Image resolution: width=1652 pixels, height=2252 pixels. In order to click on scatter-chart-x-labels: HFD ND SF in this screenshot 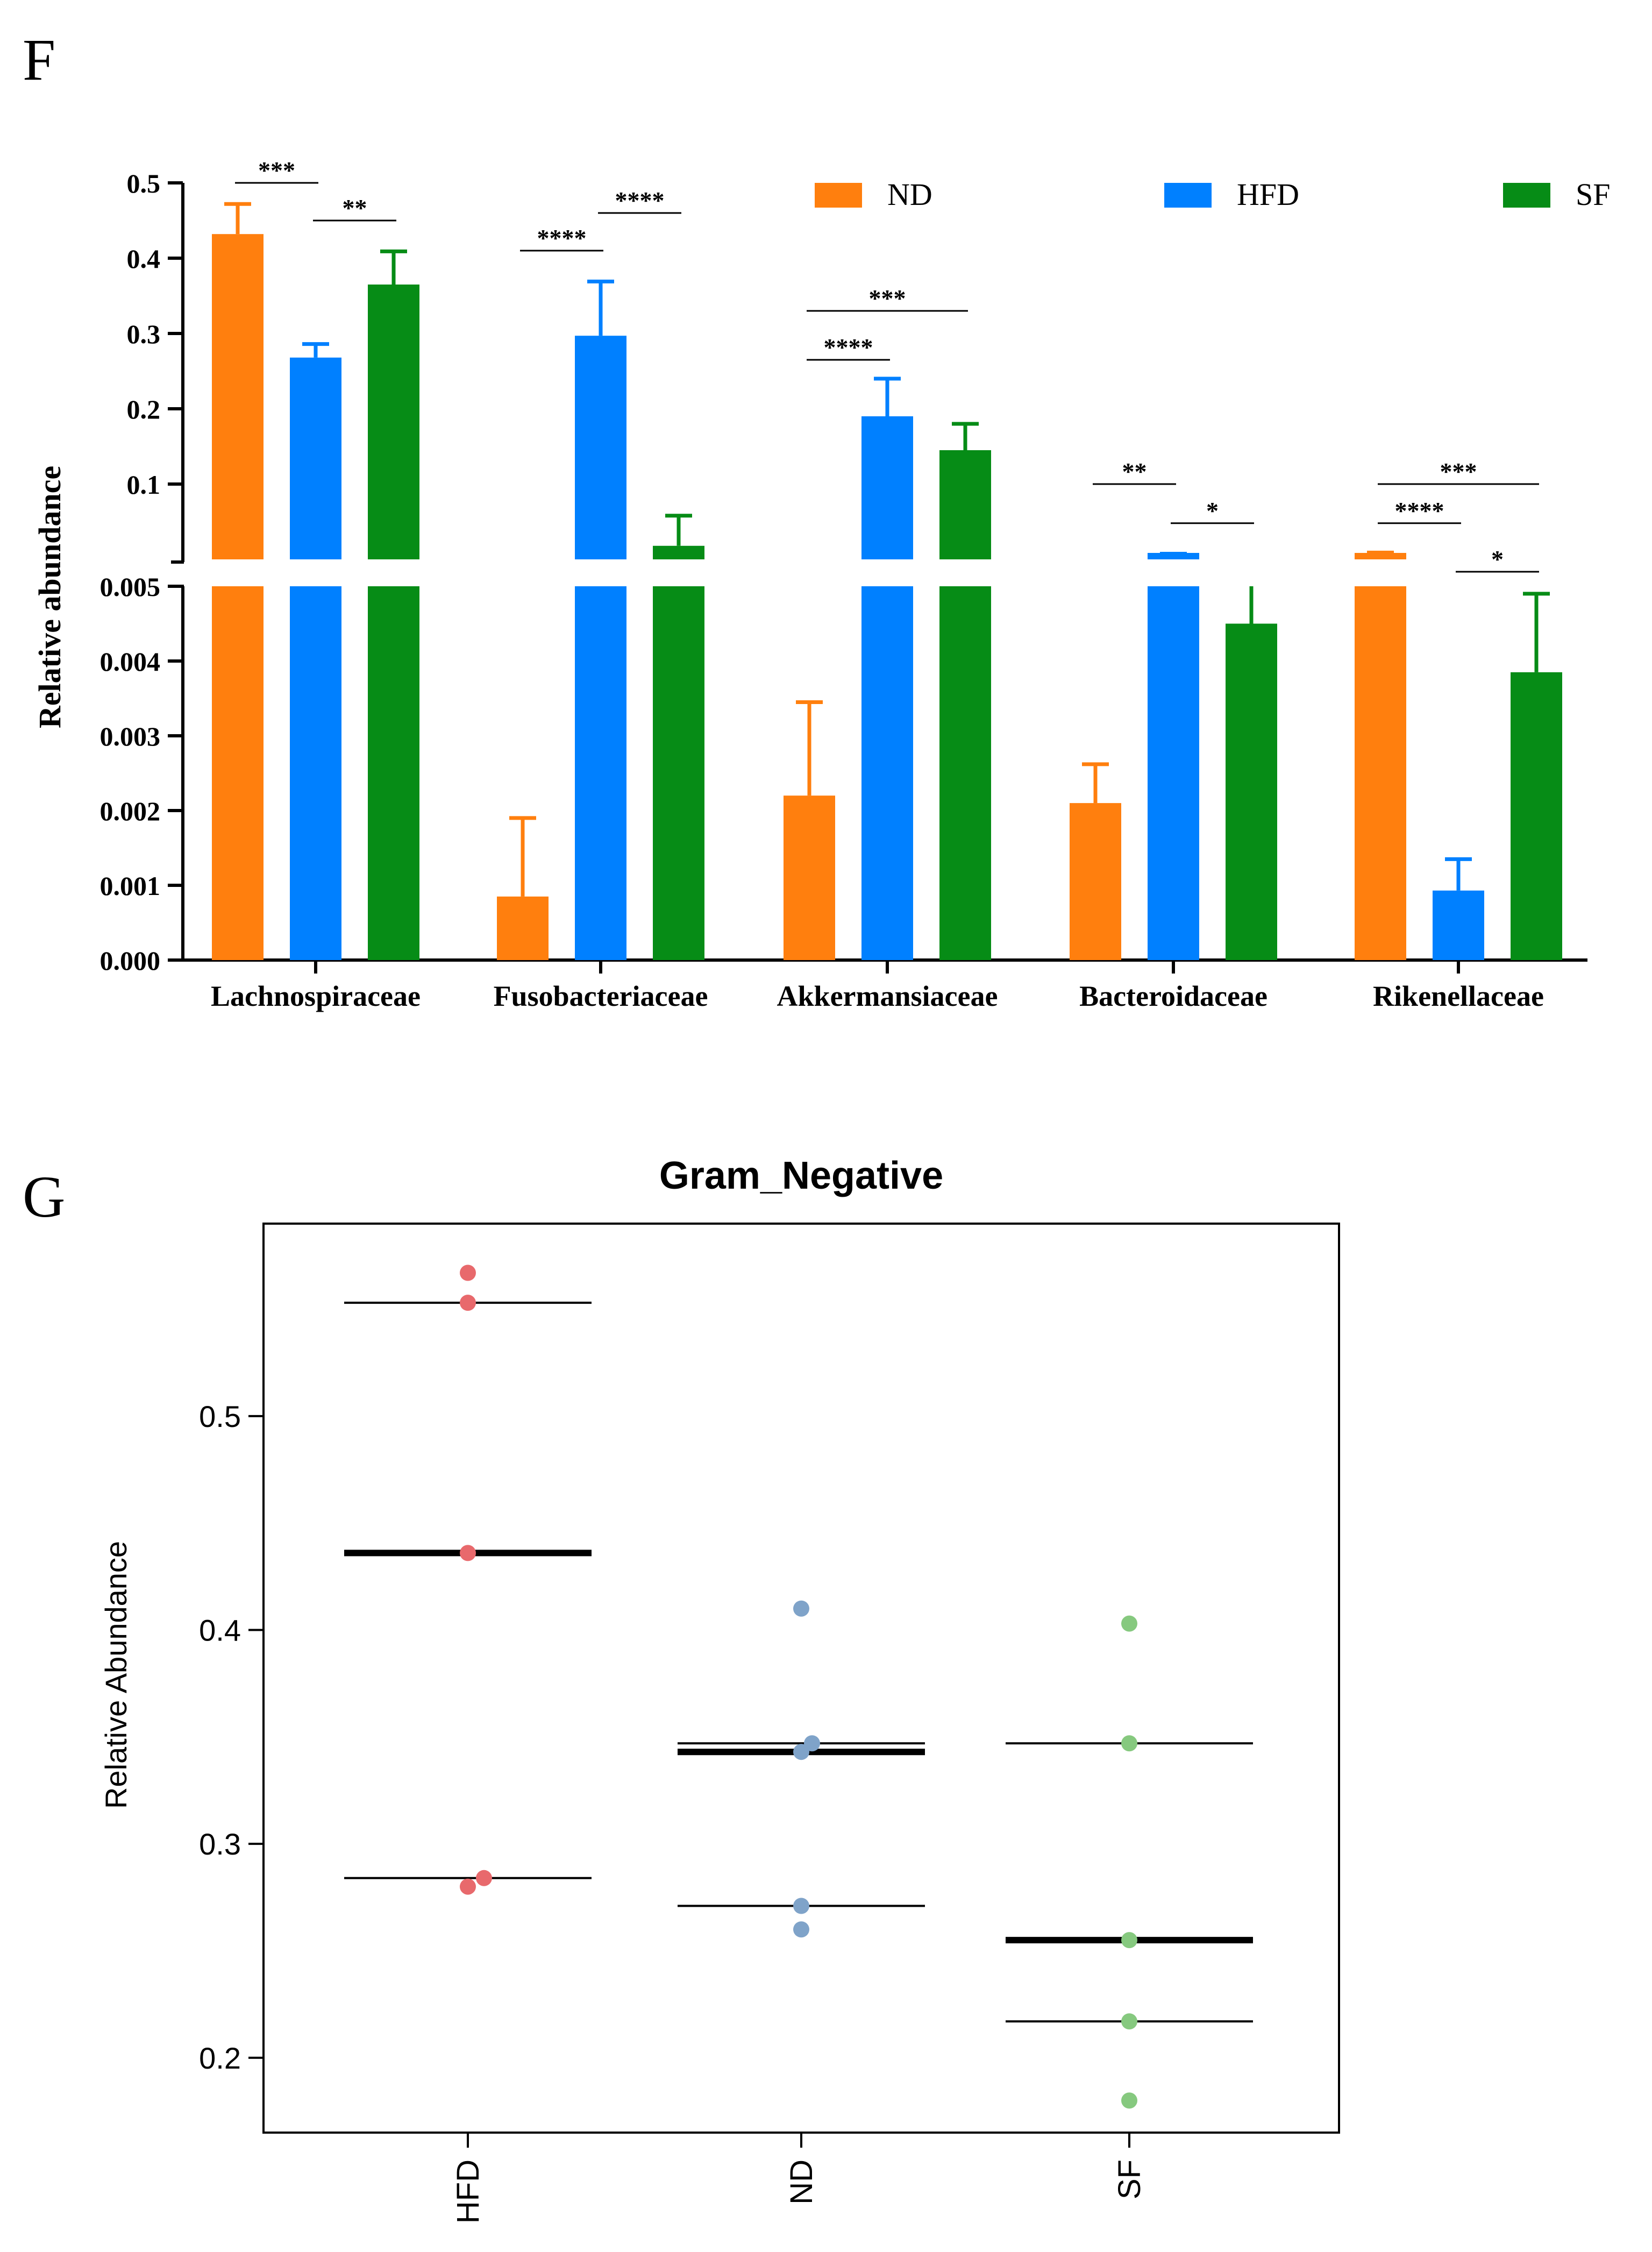, I will do `click(799, 2178)`.